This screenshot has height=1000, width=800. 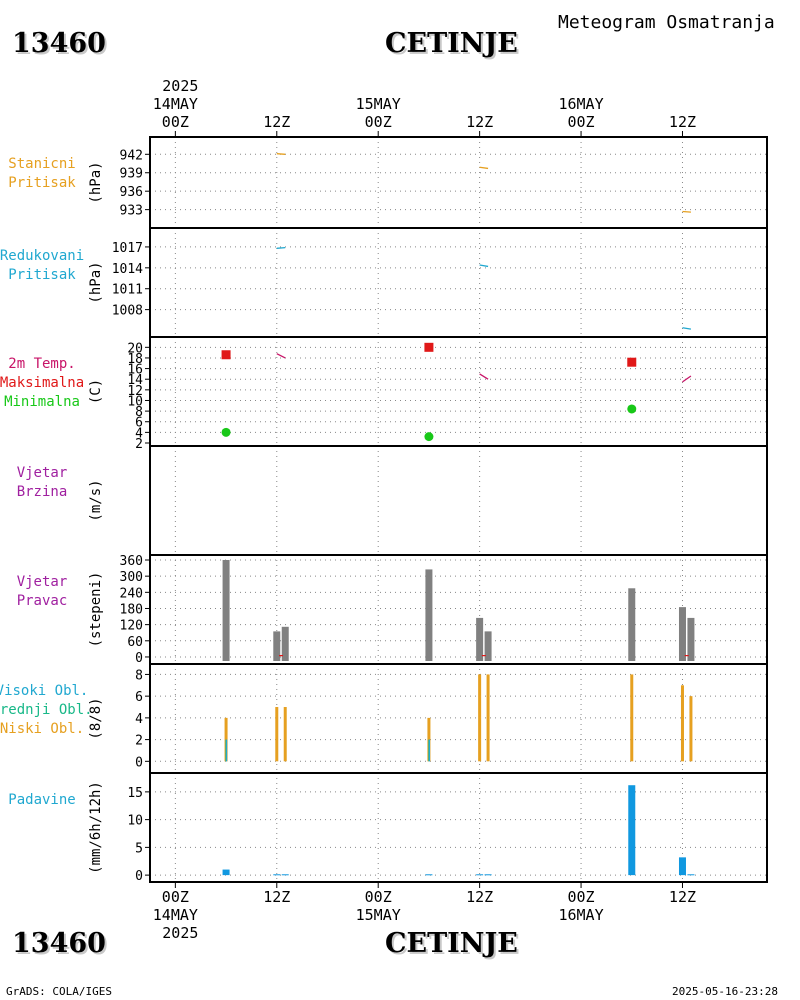 What do you see at coordinates (139, 433) in the screenshot?
I see `temperature-ytick-label-8: 4` at bounding box center [139, 433].